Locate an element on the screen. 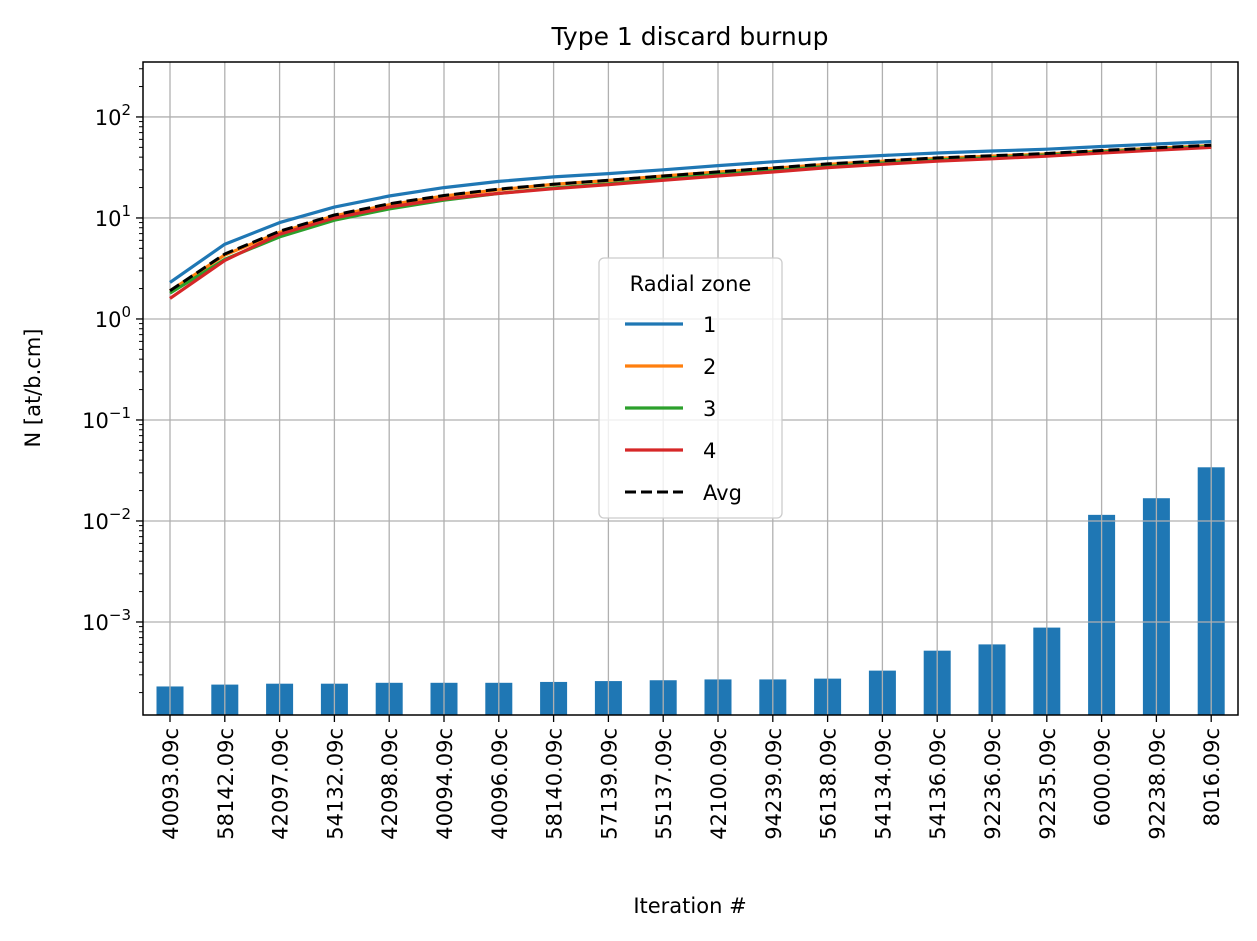 This screenshot has height=941, width=1257. x-tick-label: 94239.09c is located at coordinates (774, 784).